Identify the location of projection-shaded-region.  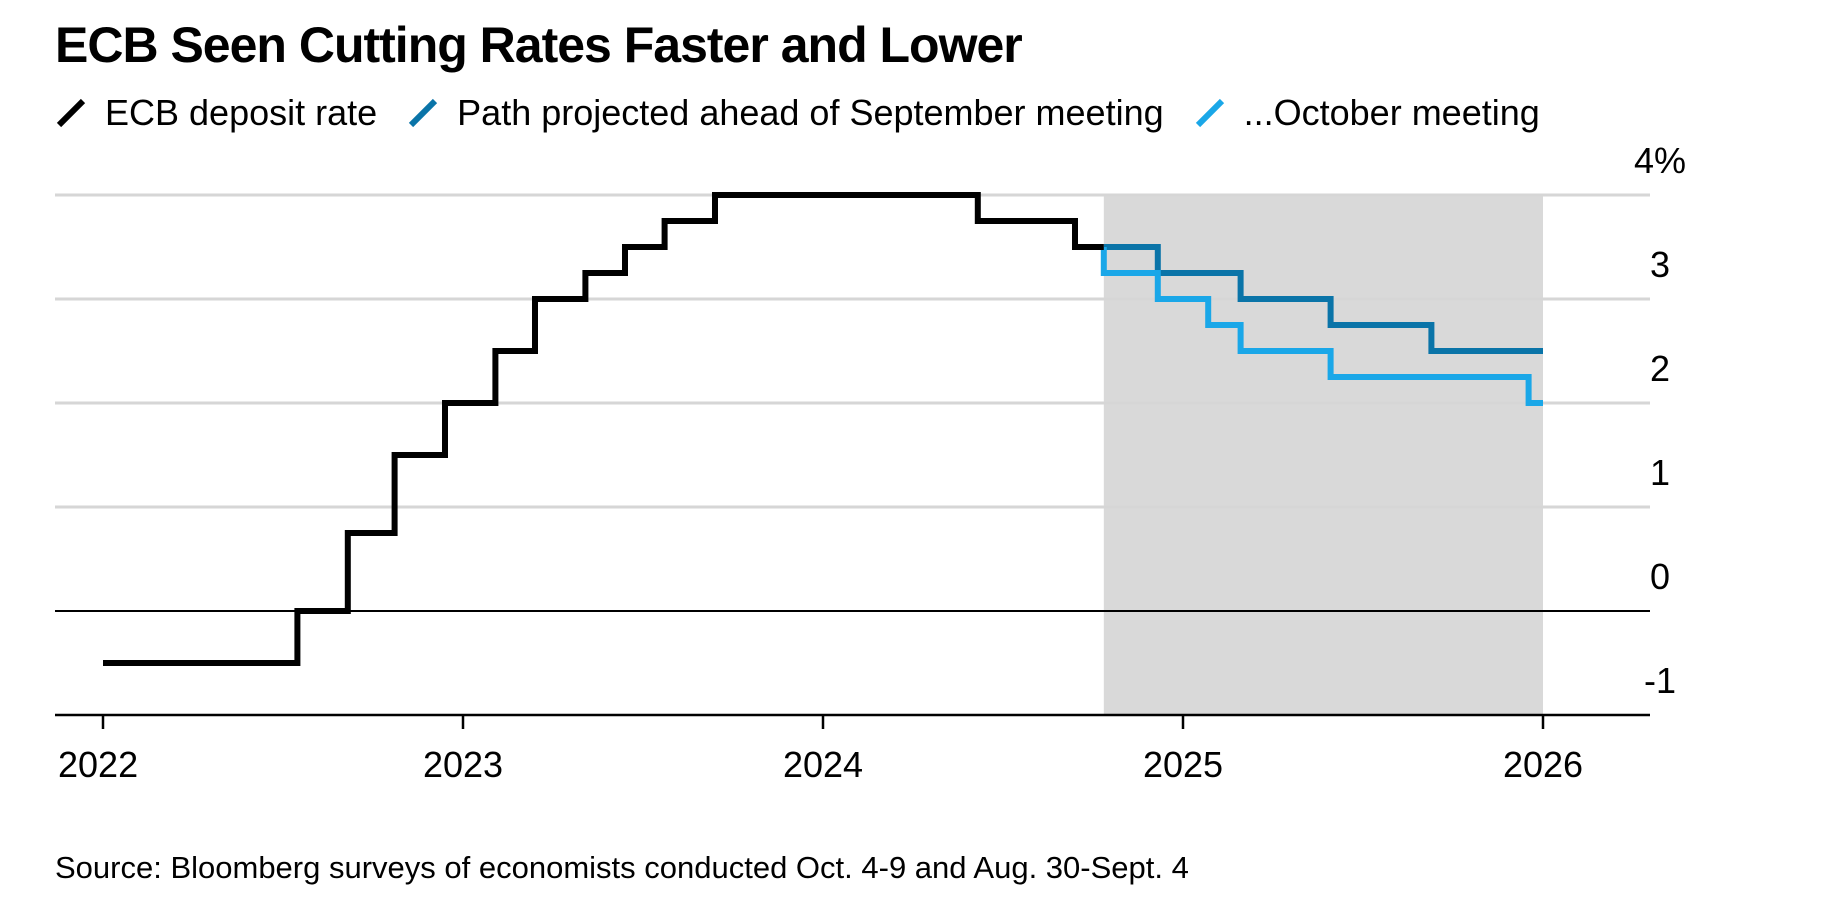
(1323, 455).